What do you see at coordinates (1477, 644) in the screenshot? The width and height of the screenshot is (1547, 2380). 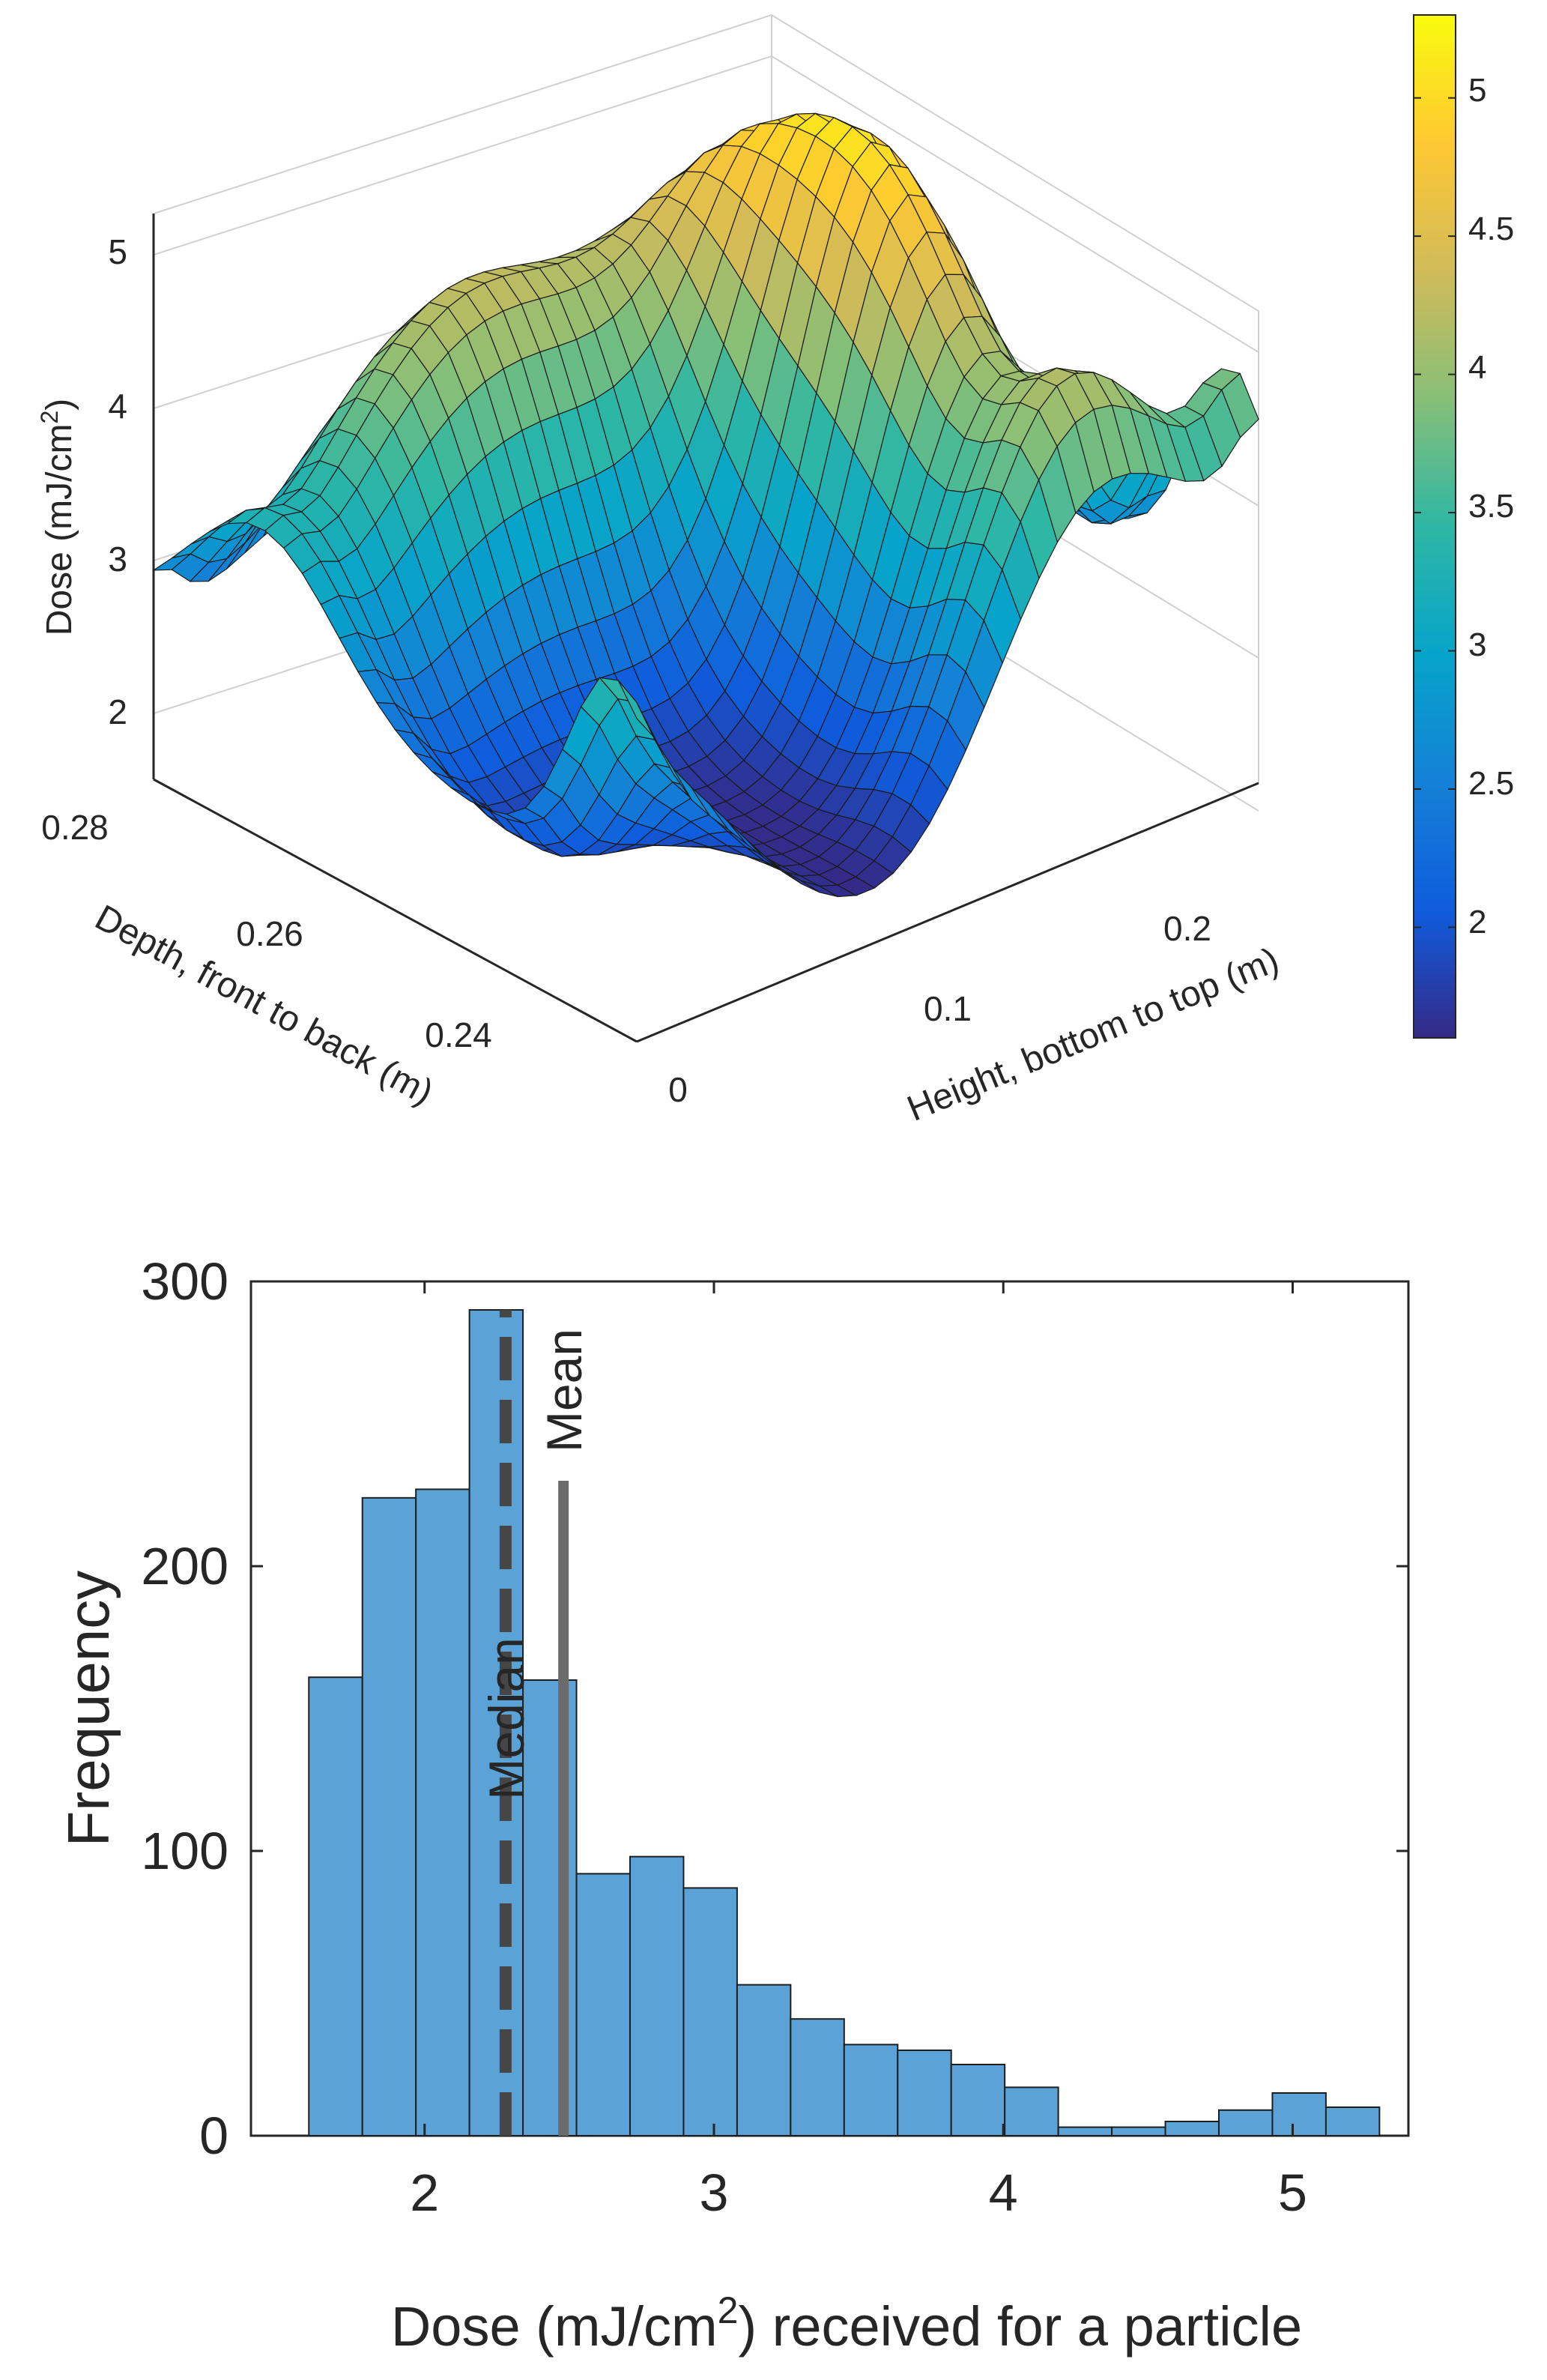 I see `colorbar-tick-label: 3` at bounding box center [1477, 644].